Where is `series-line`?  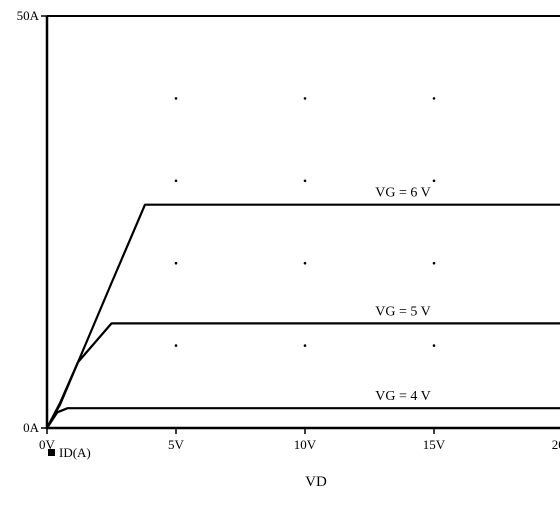 series-line is located at coordinates (303, 418).